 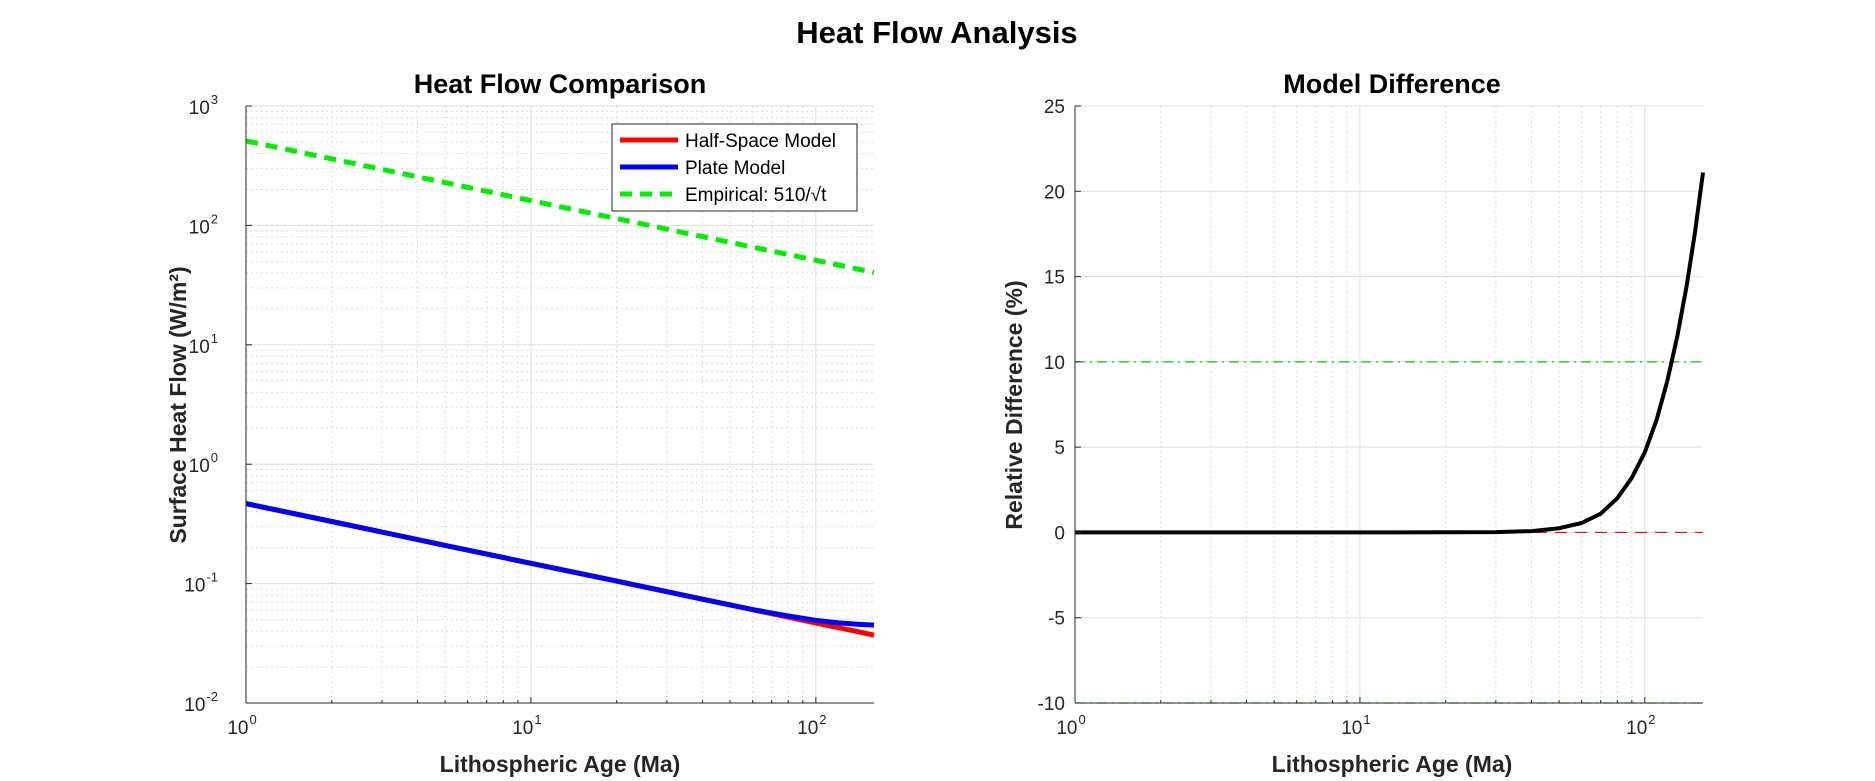 I want to click on y-tick-exponent: 2, so click(x=214, y=218).